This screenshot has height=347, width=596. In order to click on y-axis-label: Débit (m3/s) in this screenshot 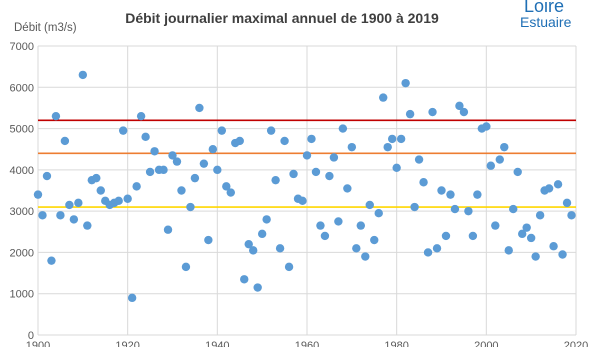, I will do `click(45, 28)`.